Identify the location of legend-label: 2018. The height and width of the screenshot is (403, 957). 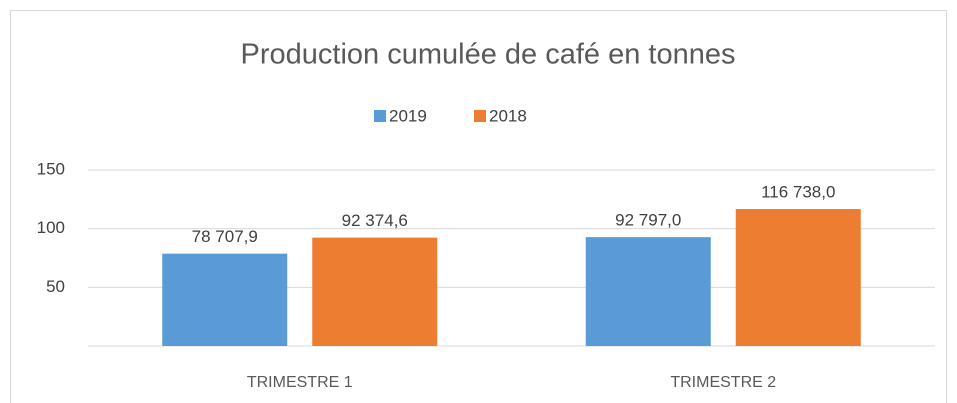
(508, 115).